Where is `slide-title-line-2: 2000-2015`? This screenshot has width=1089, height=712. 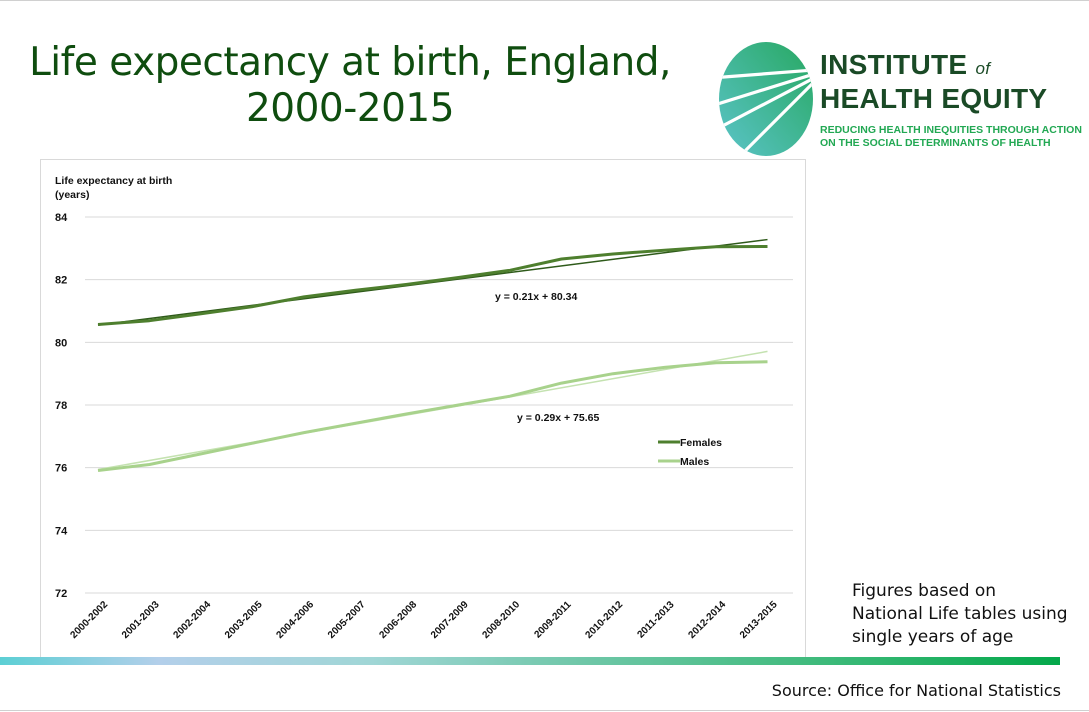 slide-title-line-2: 2000-2015 is located at coordinates (350, 108).